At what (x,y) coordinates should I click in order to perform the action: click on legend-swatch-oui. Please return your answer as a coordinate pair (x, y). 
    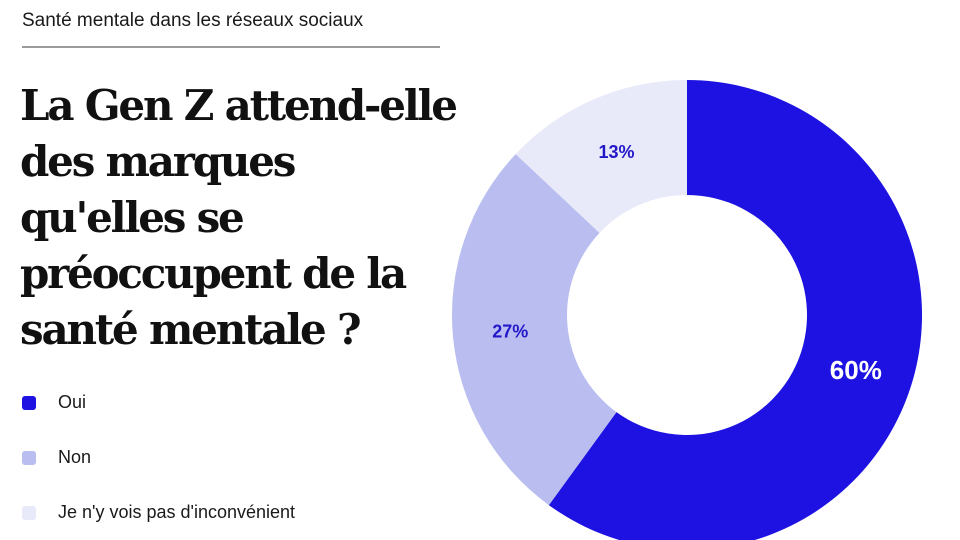
    Looking at the image, I should click on (29, 402).